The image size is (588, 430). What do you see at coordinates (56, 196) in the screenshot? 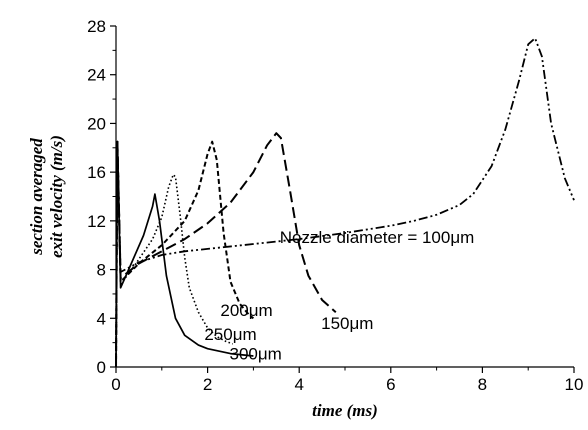
I see `y-axis-title-line-2: exit velocity (m/s)` at bounding box center [56, 196].